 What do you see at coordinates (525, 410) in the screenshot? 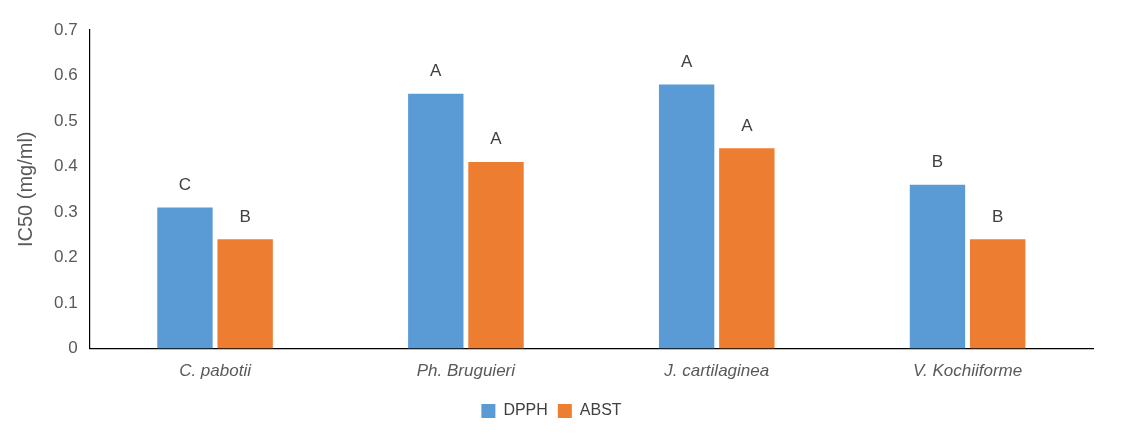
I see `legend-label: DPPH` at bounding box center [525, 410].